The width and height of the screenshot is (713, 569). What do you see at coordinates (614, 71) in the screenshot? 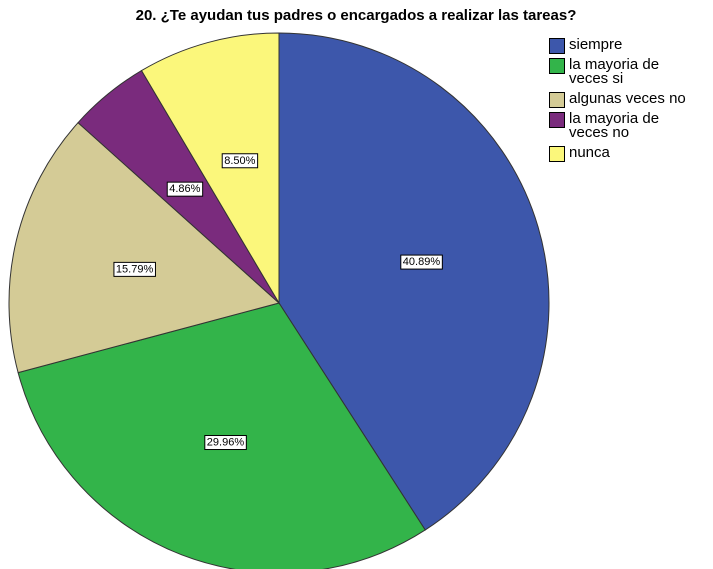
I see `legend-label: la mayoria de veces si` at bounding box center [614, 71].